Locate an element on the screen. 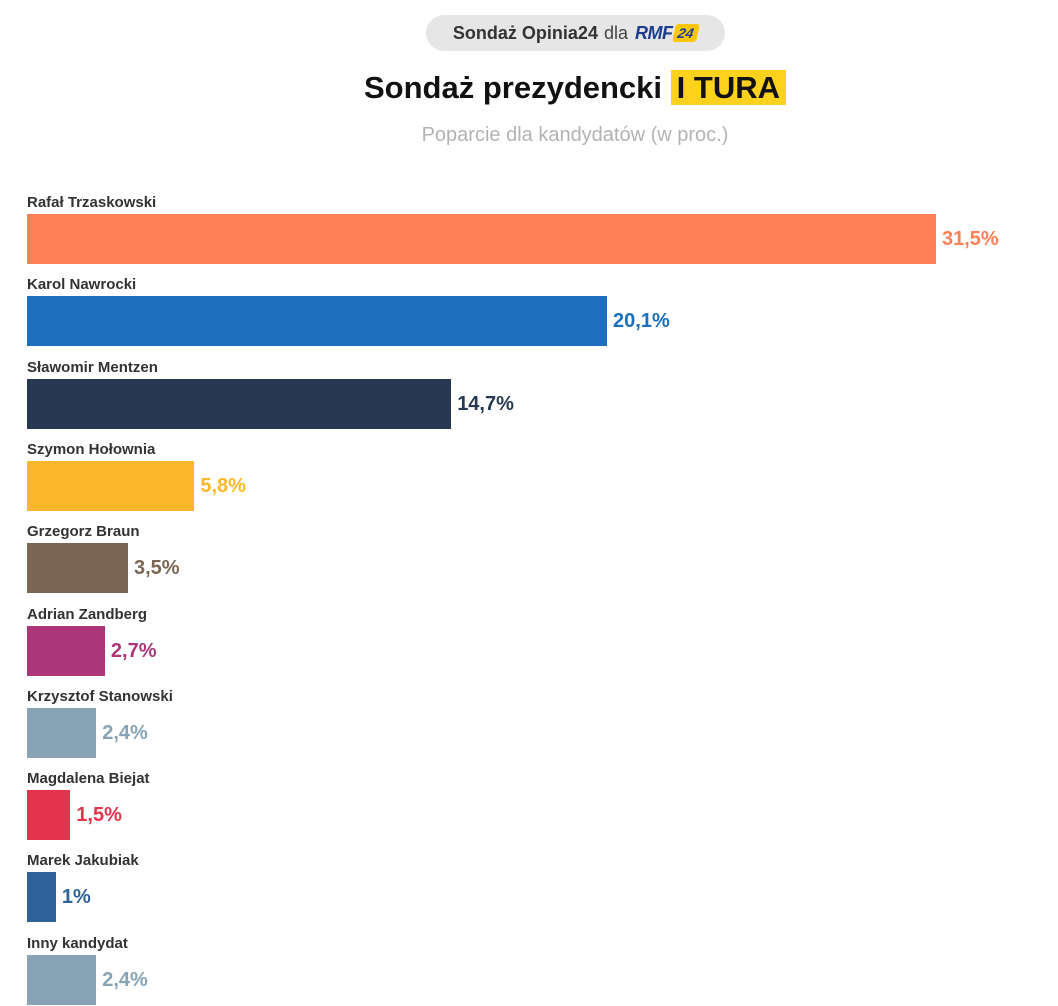 This screenshot has width=1058, height=1006. data-label: 3,5% is located at coordinates (157, 568).